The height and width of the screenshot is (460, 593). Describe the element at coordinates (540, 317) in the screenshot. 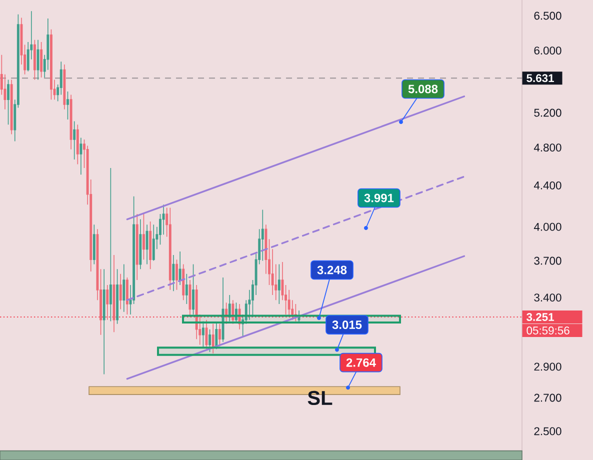

I see `ref-line-label: 3.251` at that location.